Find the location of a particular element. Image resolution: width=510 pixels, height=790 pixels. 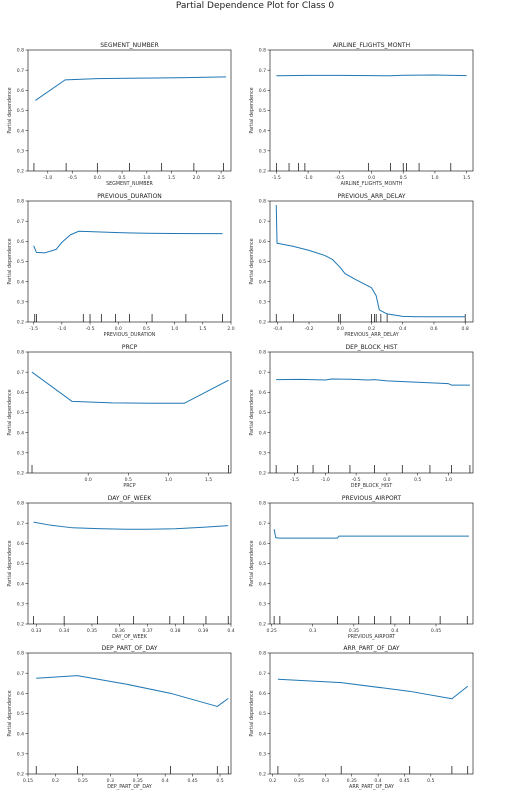

x-tick-label: 0.25 is located at coordinates (272, 631).